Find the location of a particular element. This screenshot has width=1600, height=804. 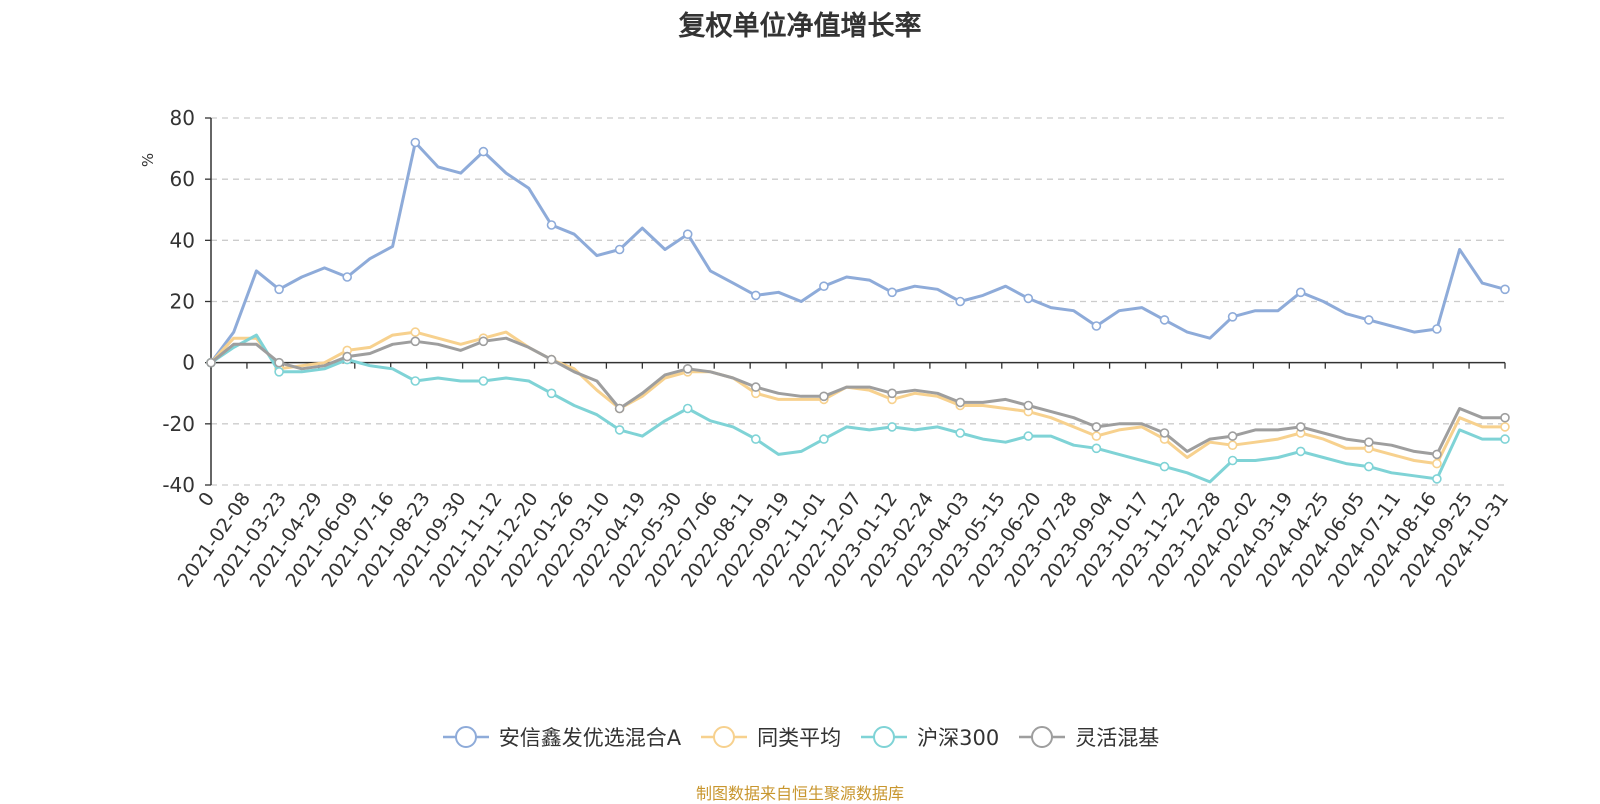

legend-label: 同类平均 is located at coordinates (799, 738).